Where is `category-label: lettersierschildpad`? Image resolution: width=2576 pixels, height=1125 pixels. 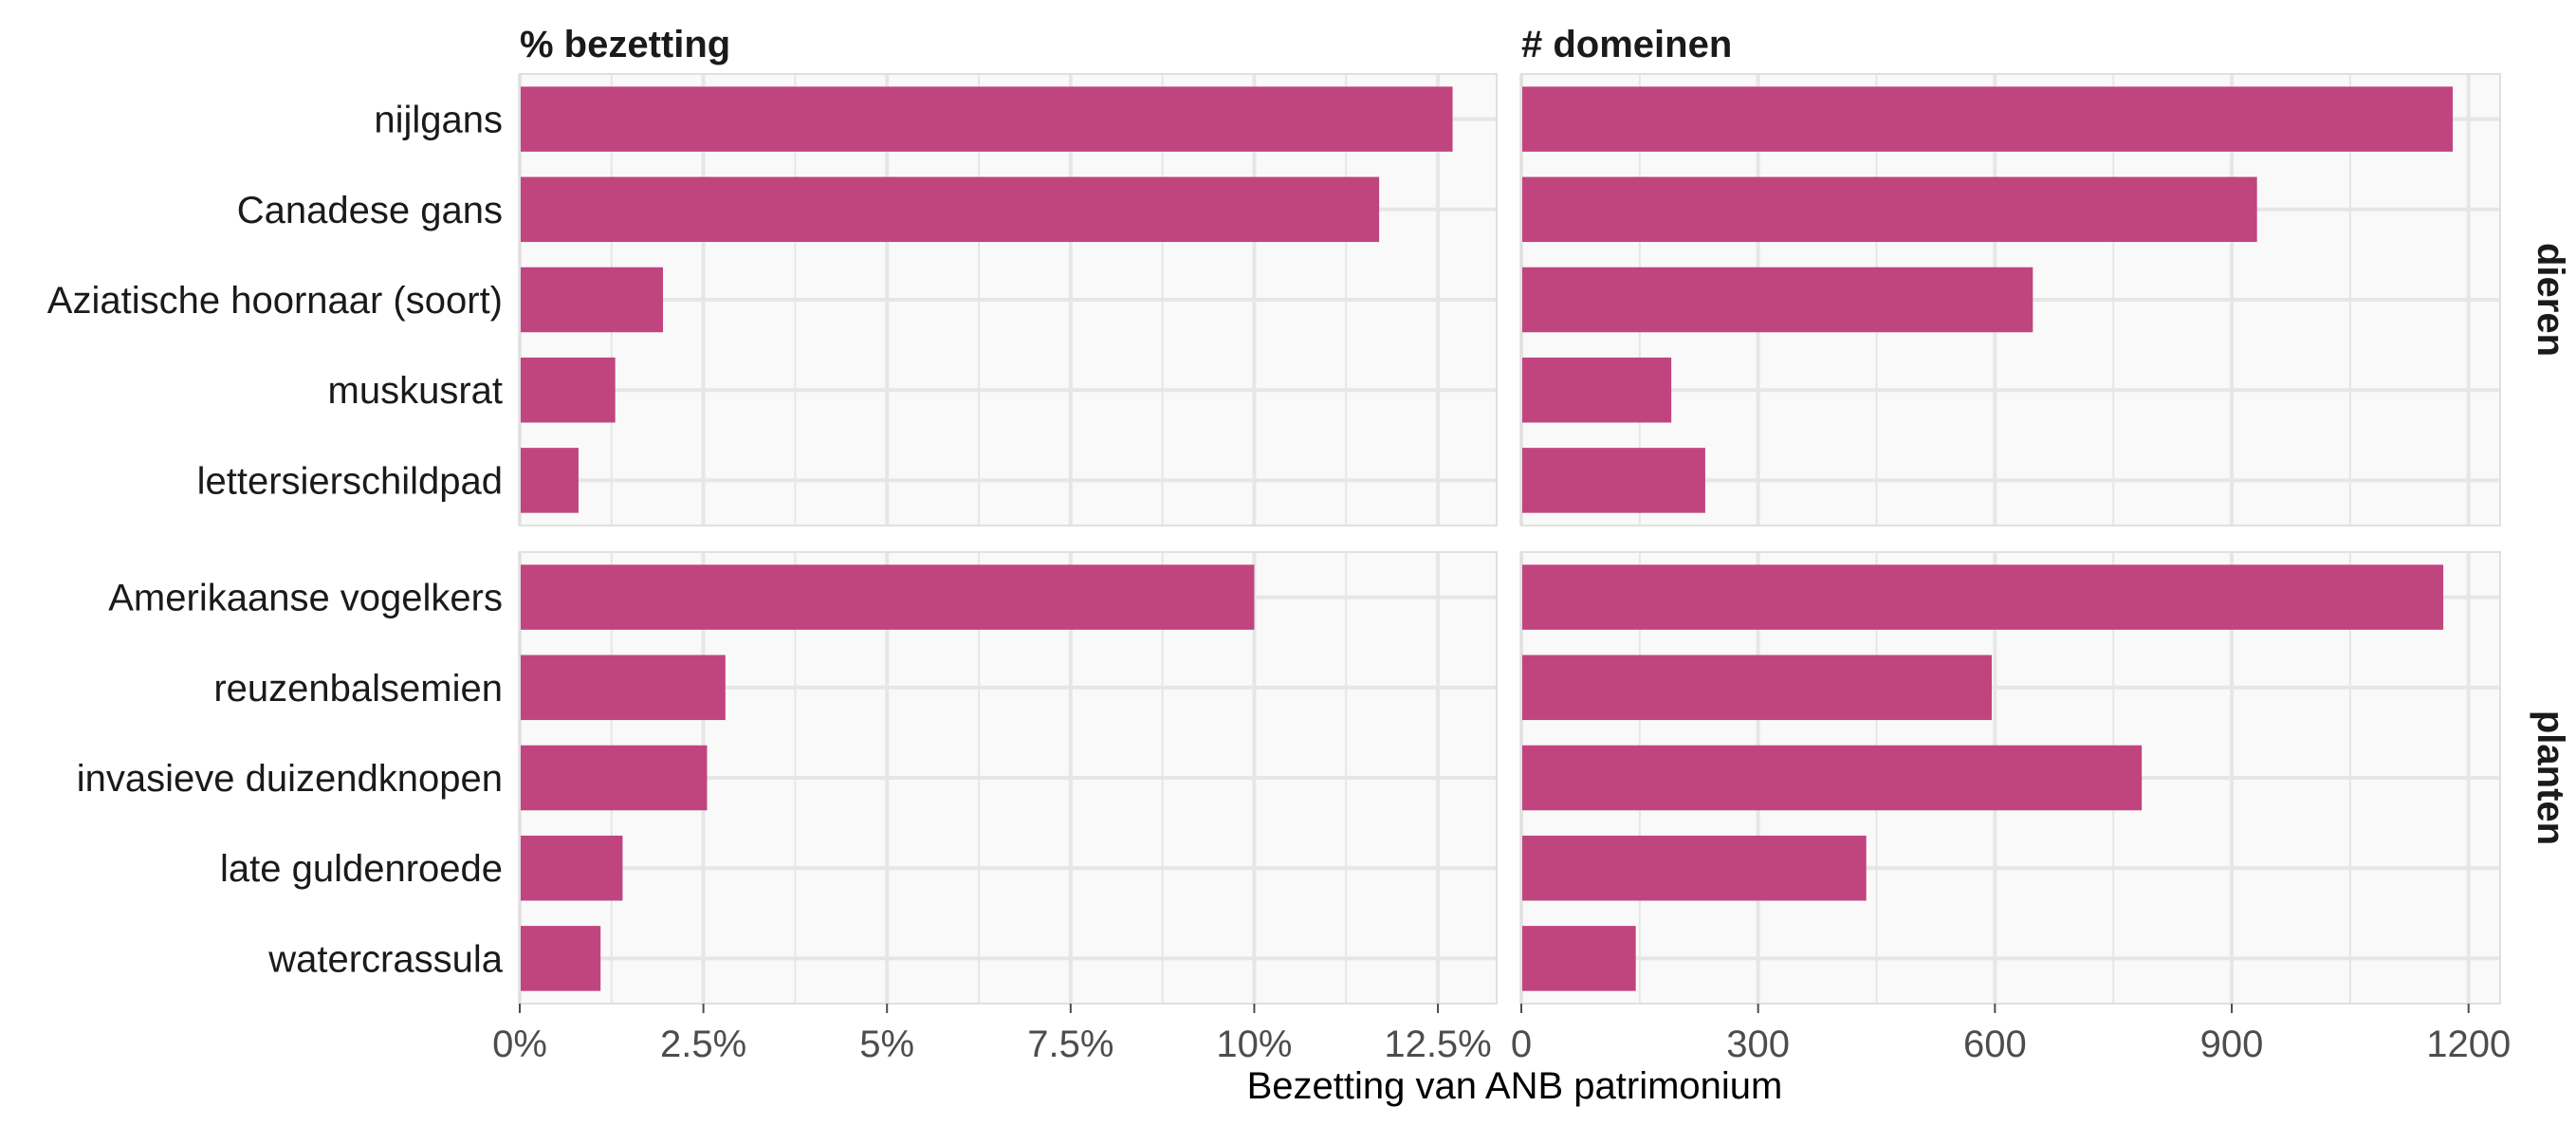 category-label: lettersierschildpad is located at coordinates (350, 481).